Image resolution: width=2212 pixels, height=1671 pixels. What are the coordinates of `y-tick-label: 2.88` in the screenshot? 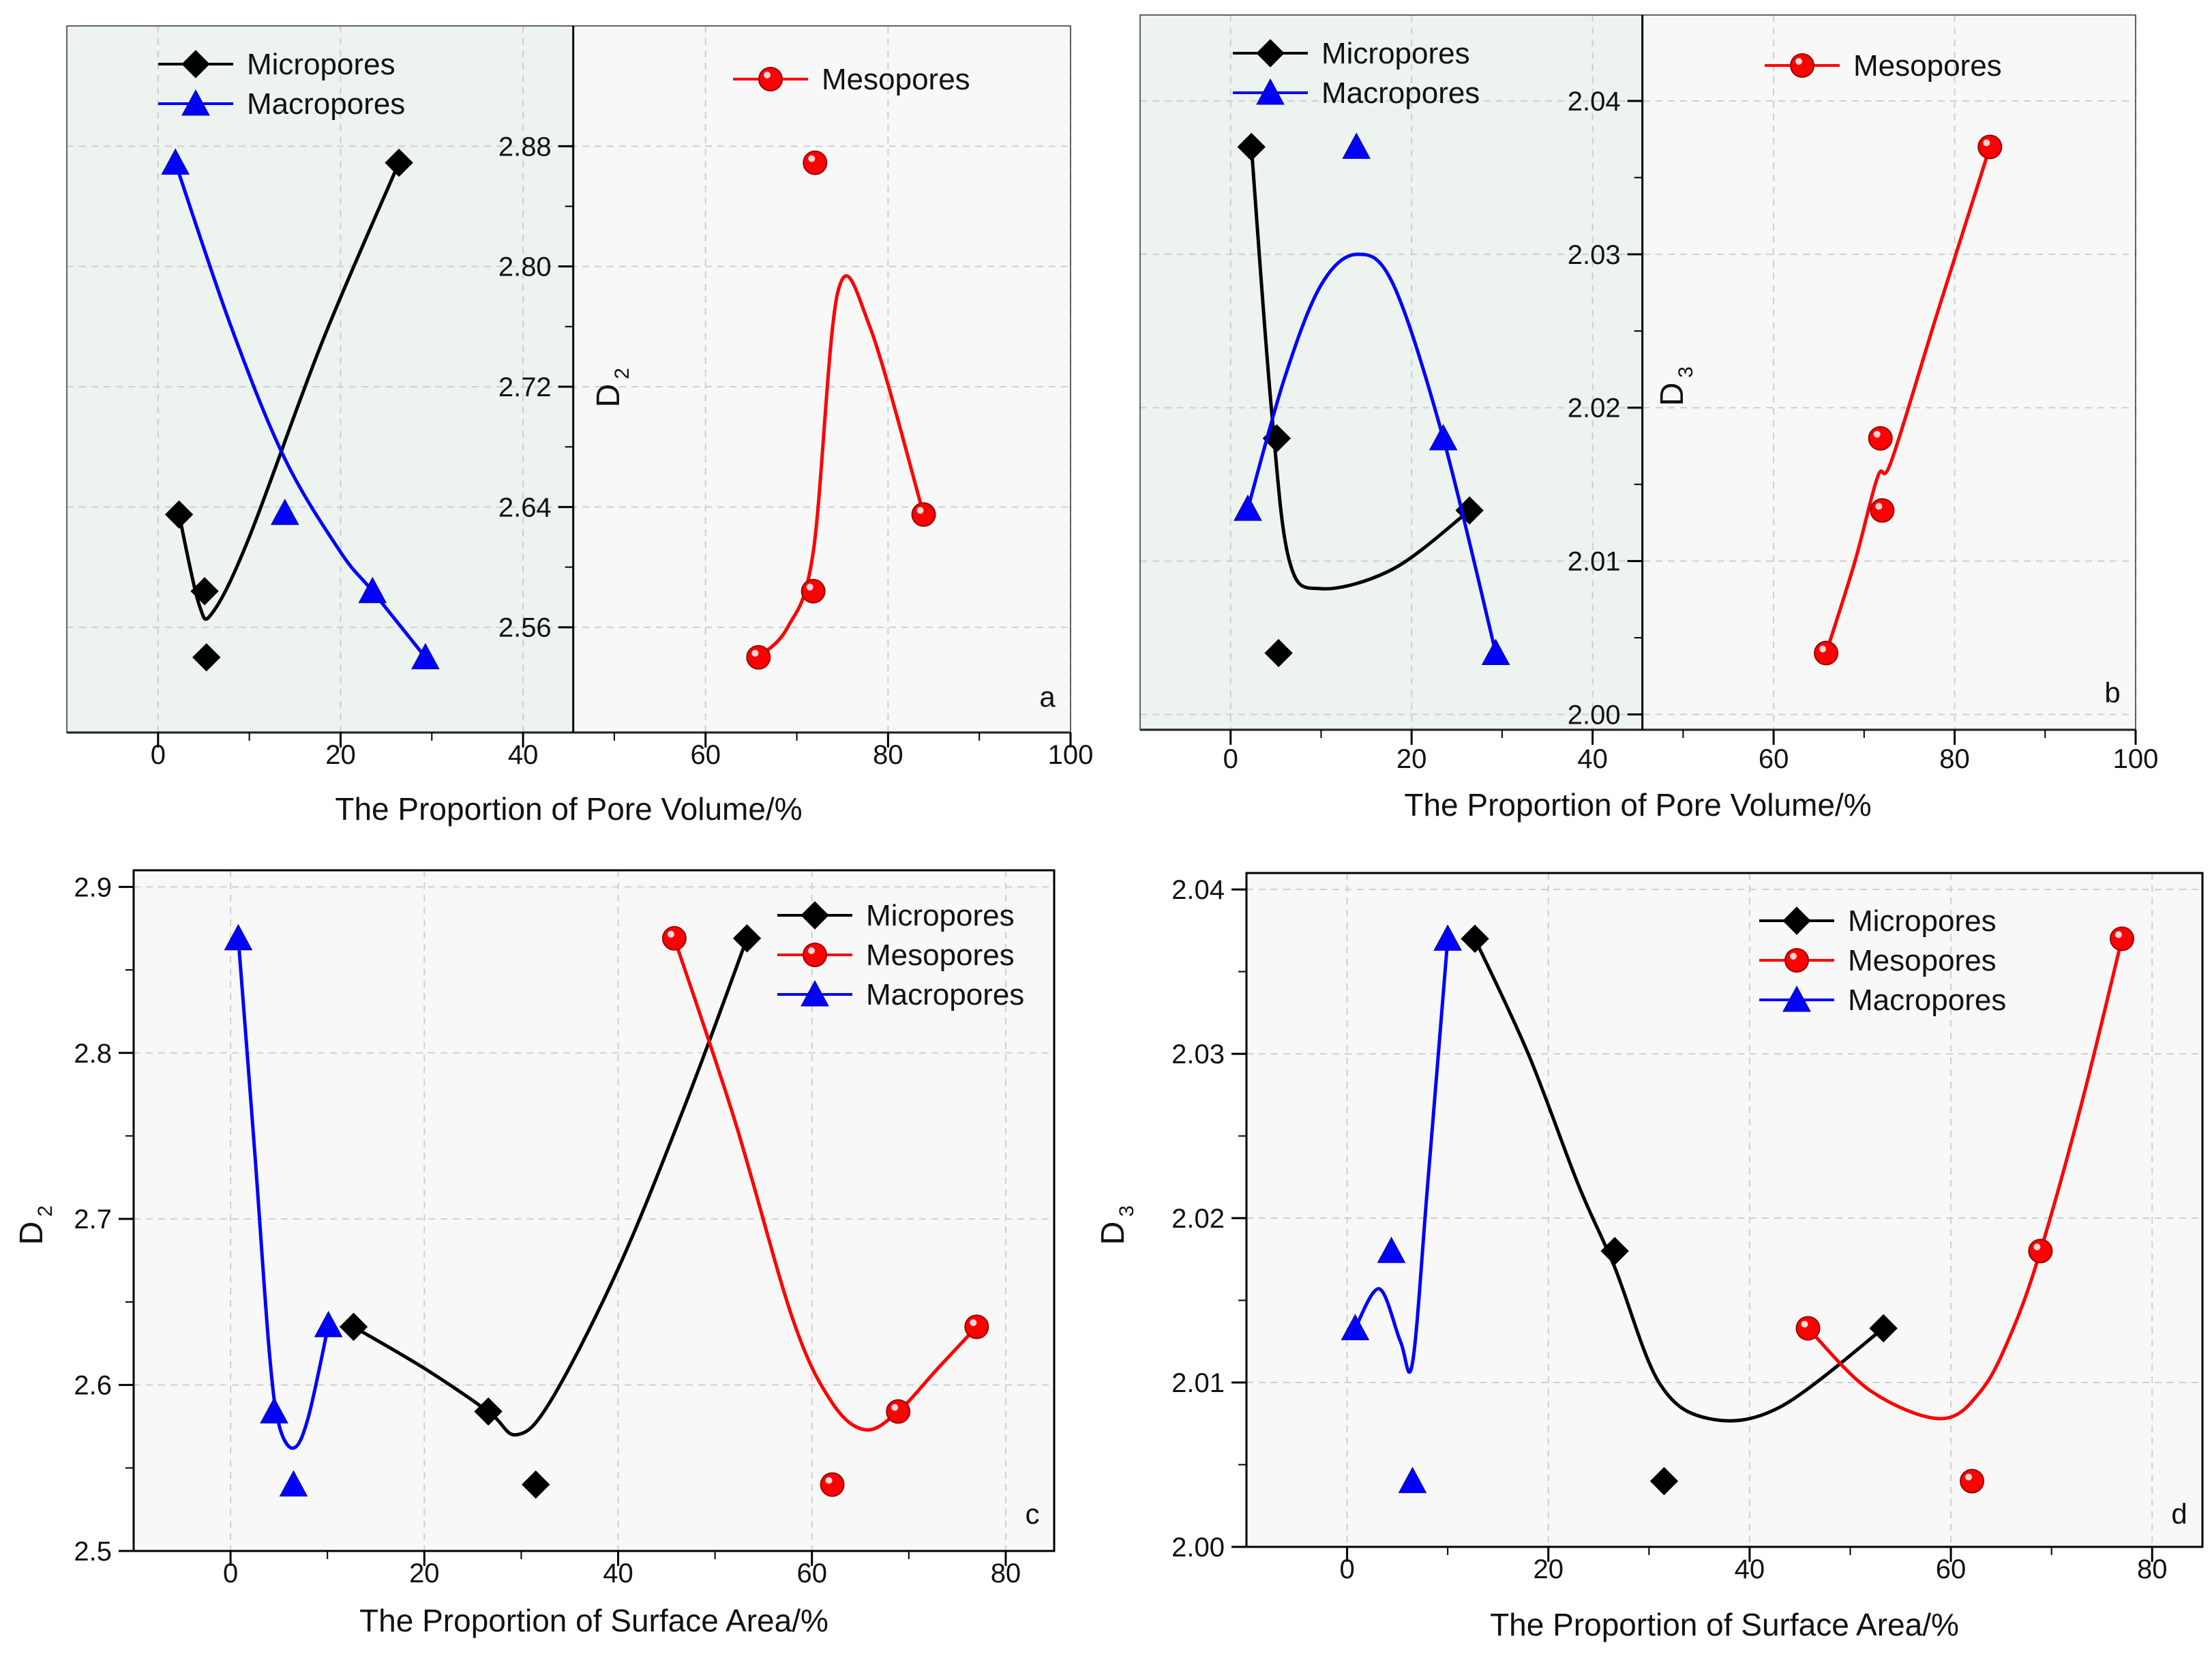 It's located at (525, 147).